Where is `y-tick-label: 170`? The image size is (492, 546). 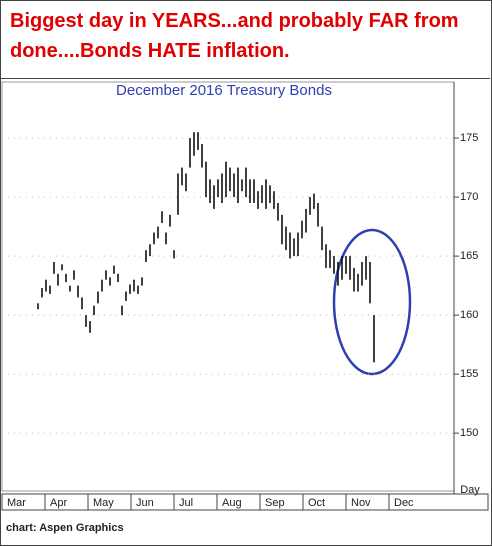 y-tick-label: 170 is located at coordinates (469, 197).